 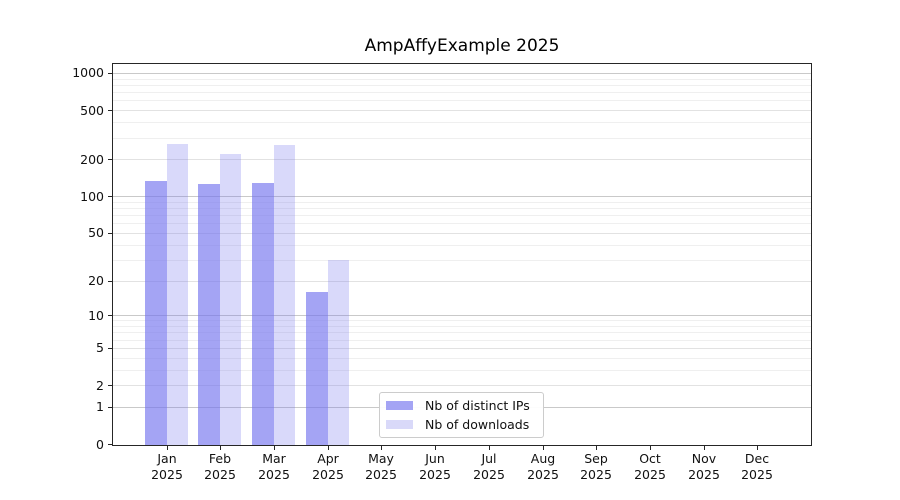 What do you see at coordinates (650, 466) in the screenshot?
I see `x-axis-tick-label: Oct 2025` at bounding box center [650, 466].